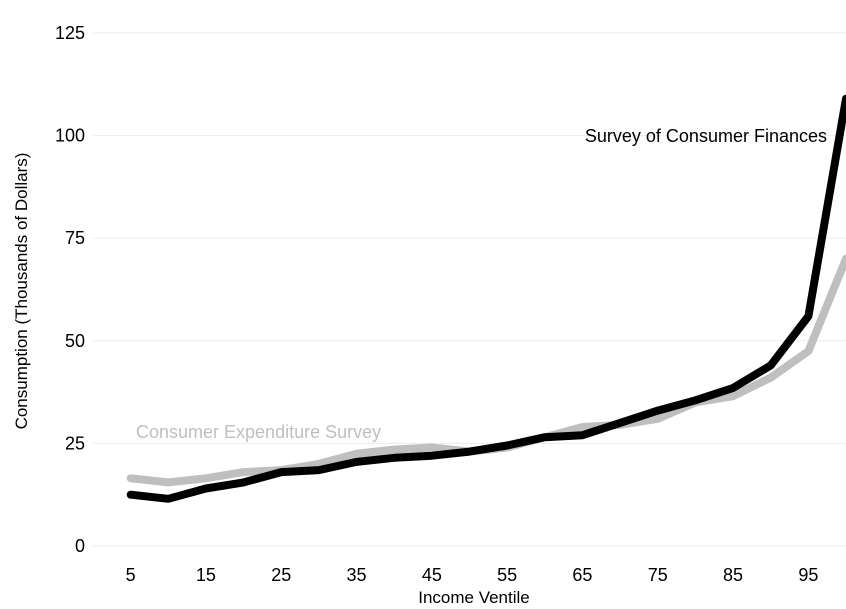 This screenshot has height=609, width=846. Describe the element at coordinates (21, 291) in the screenshot. I see `y-axis-title: Consumption (Thousands of Dollars)` at that location.